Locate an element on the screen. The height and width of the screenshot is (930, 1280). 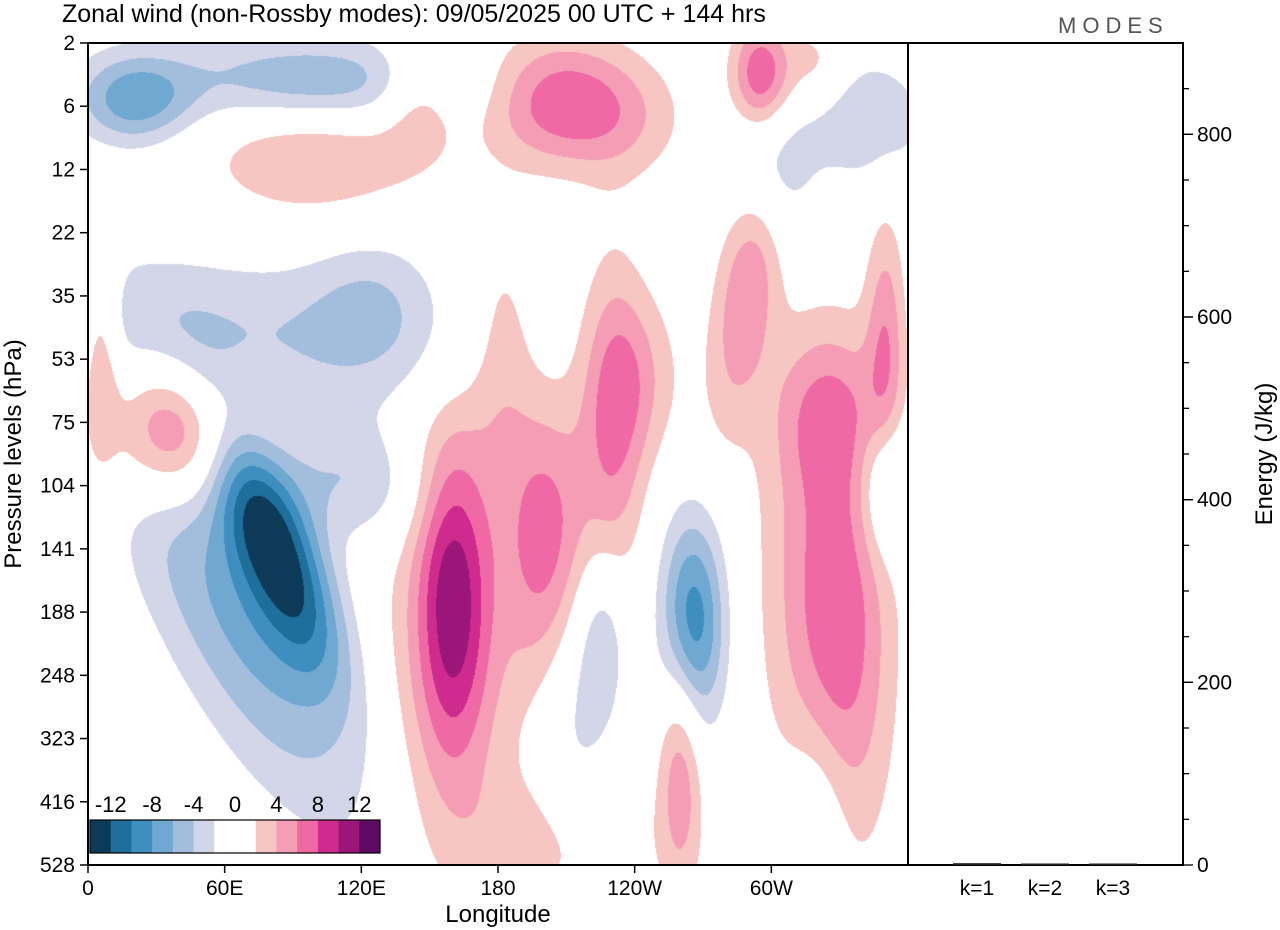
x-tick-label: 120E is located at coordinates (361, 888).